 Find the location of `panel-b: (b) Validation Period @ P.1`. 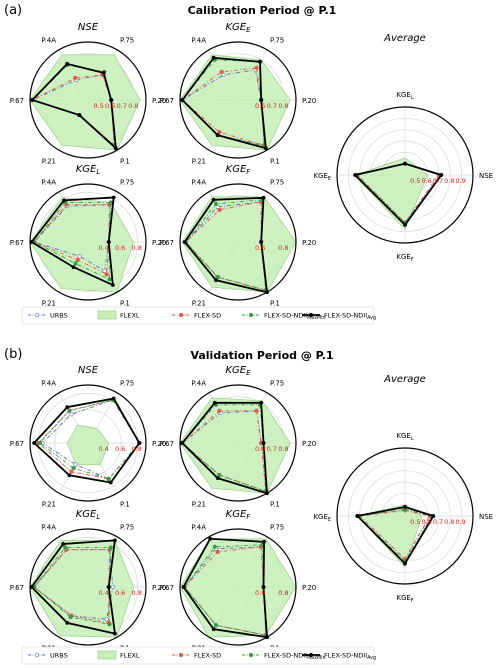

panel-b: (b) Validation Period @ P.1 is located at coordinates (169, 354).